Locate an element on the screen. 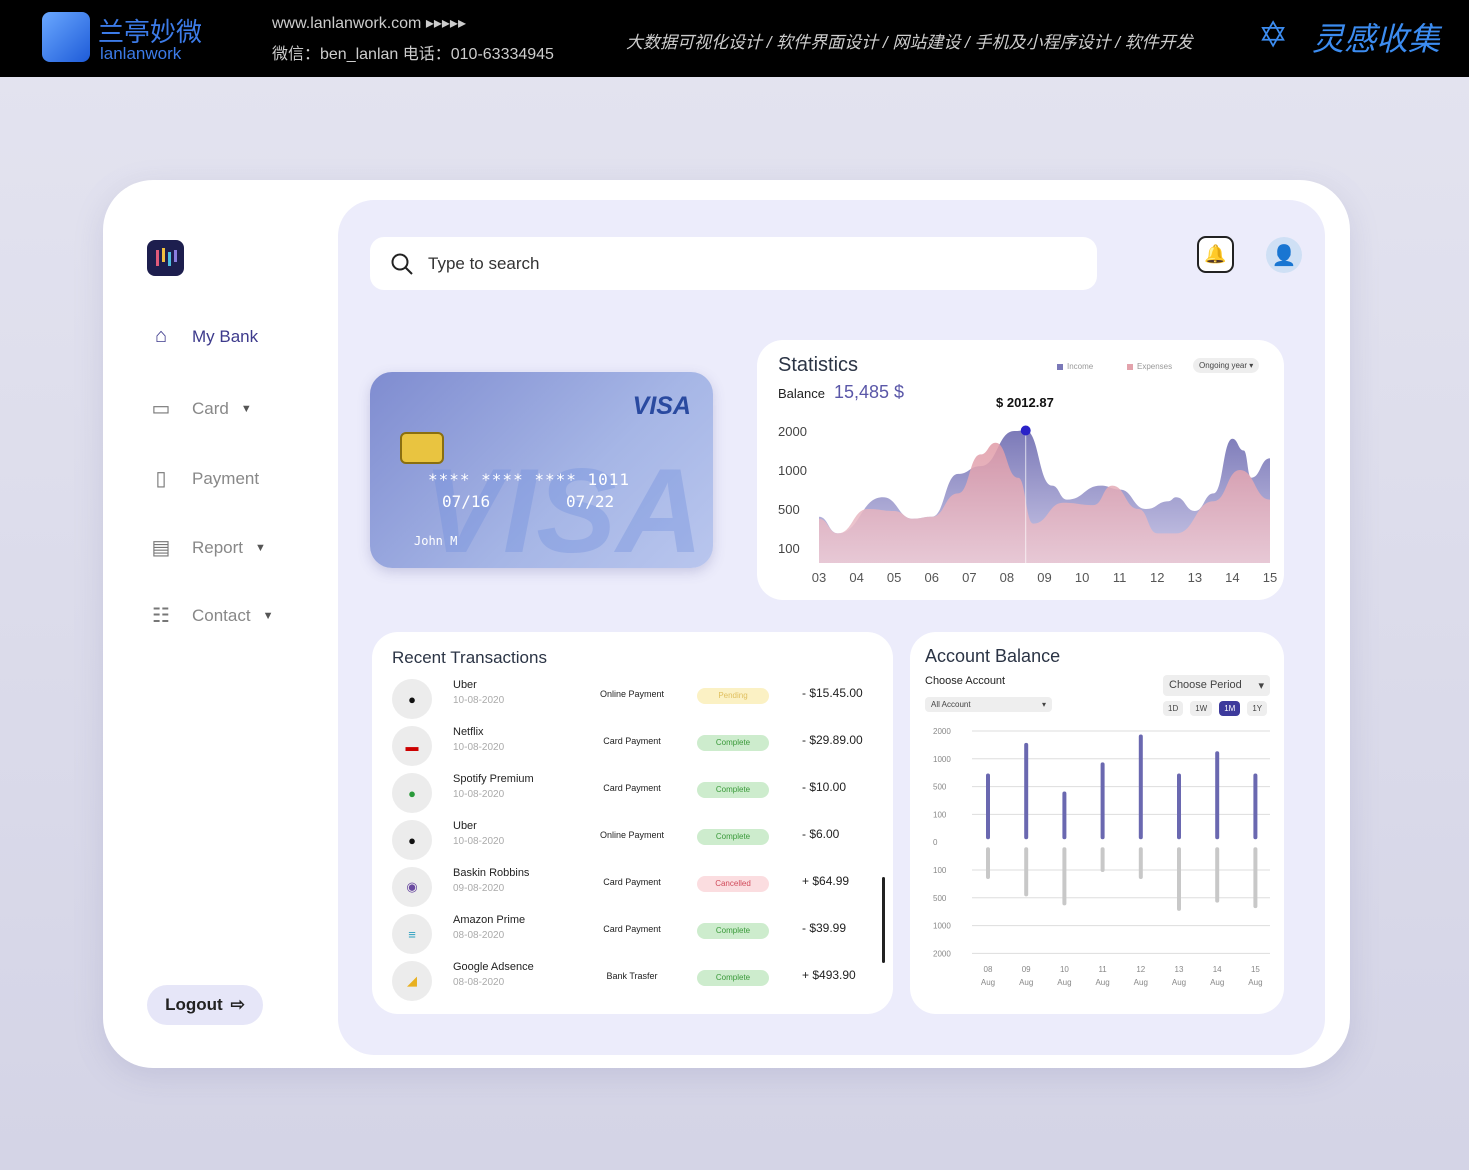  amount: - $6.00 is located at coordinates (821, 834).